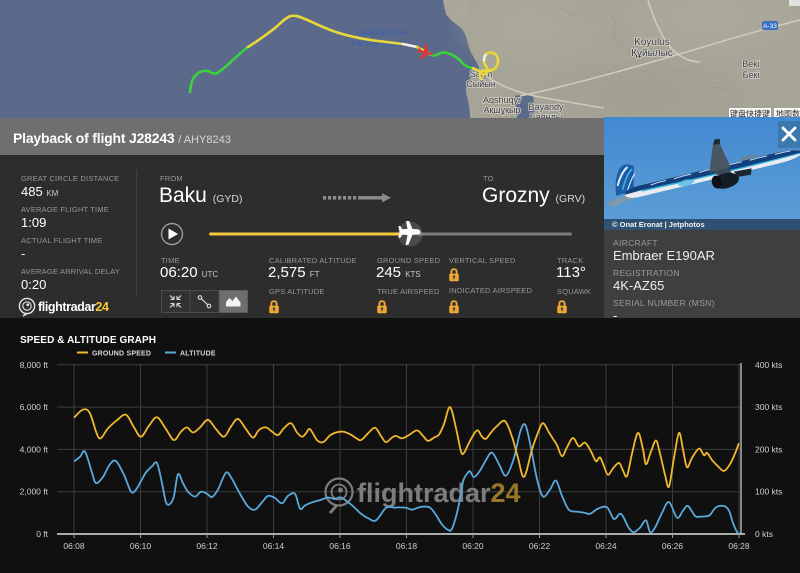 The height and width of the screenshot is (573, 800). What do you see at coordinates (606, 546) in the screenshot?
I see `svg-text: 06:24` at bounding box center [606, 546].